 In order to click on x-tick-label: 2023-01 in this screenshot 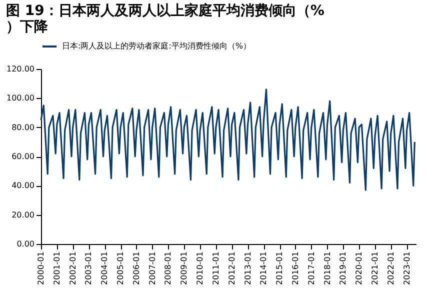, I will do `click(407, 268)`.